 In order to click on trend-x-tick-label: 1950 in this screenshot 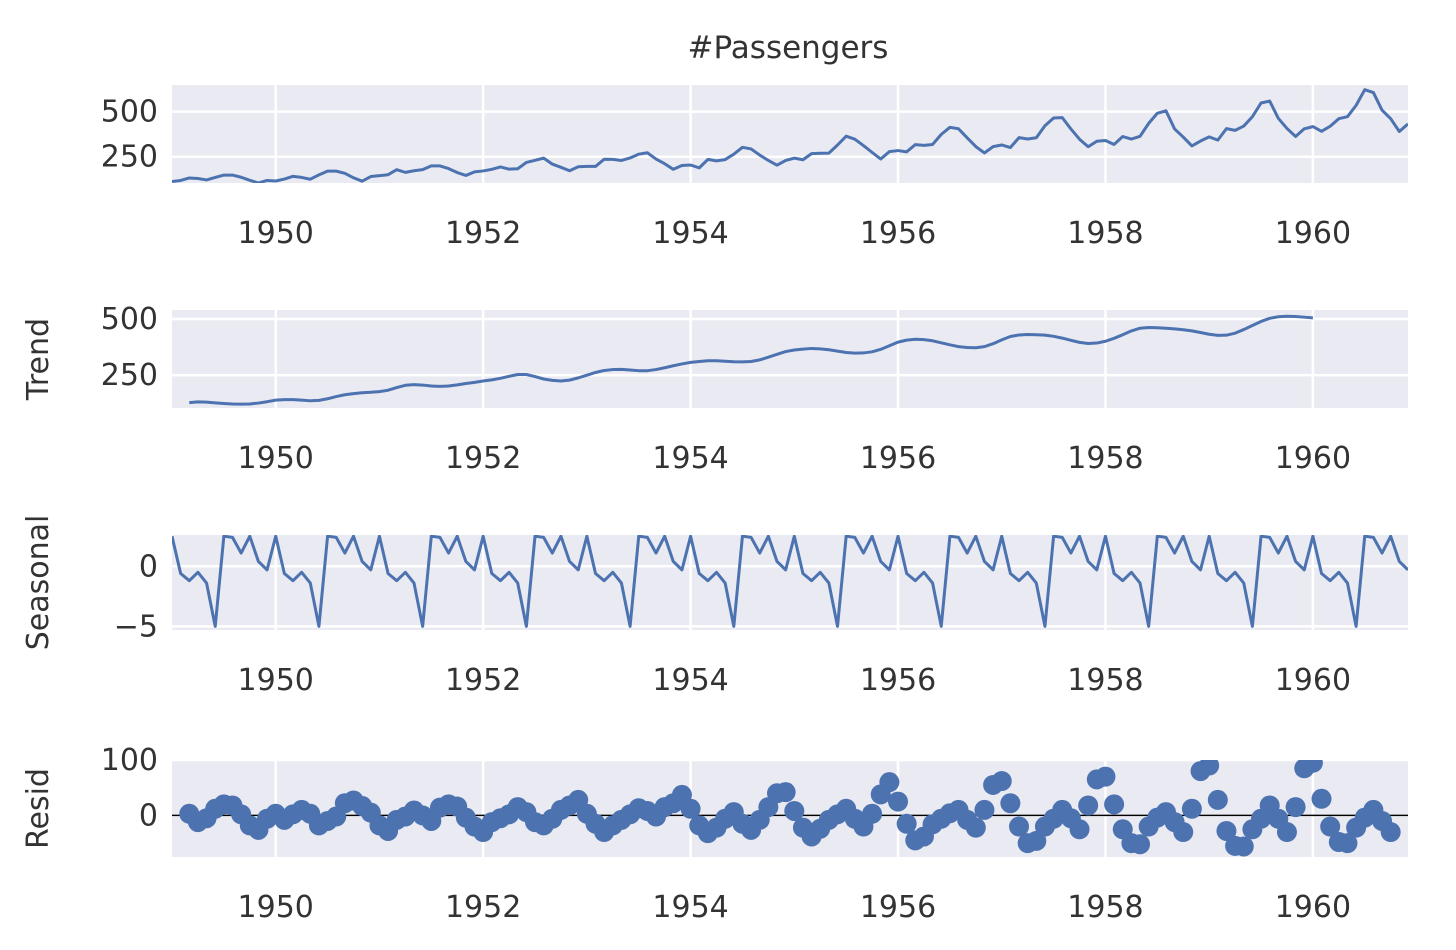, I will do `click(276, 458)`.